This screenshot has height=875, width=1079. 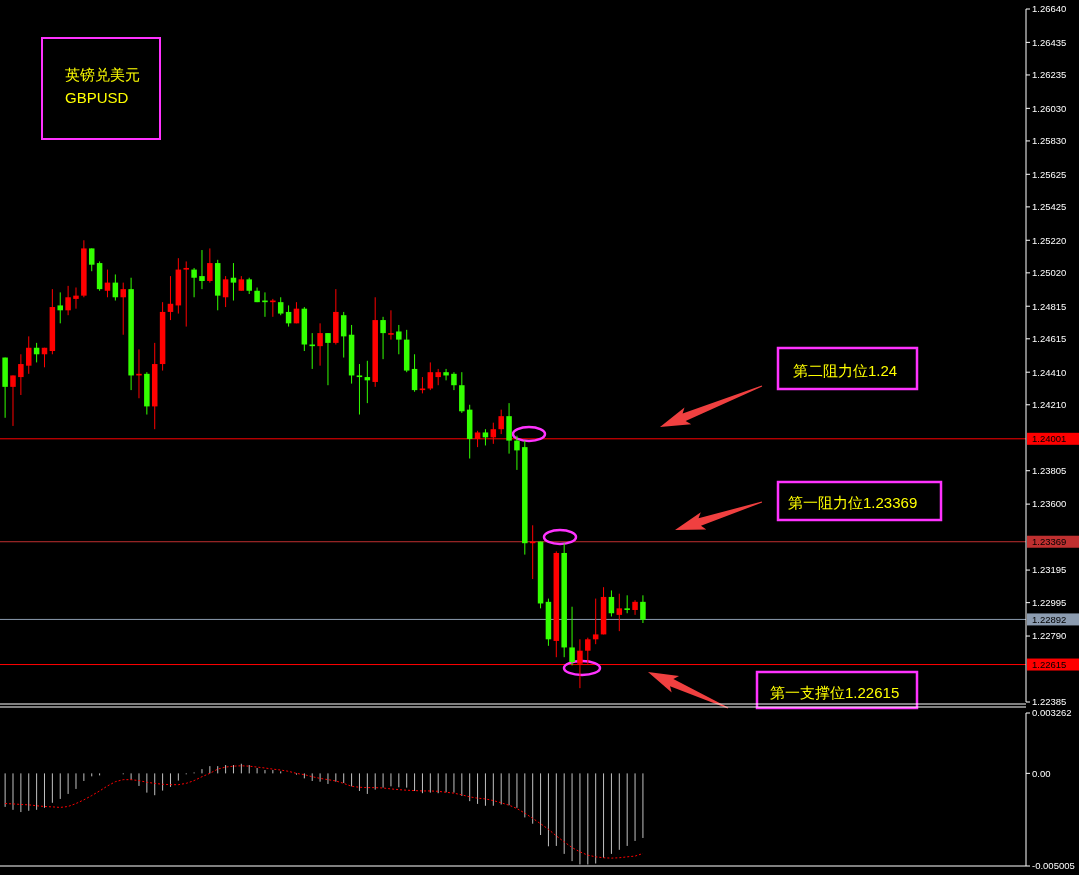 What do you see at coordinates (1049, 664) in the screenshot?
I see `ref-line-label: 1.22615` at bounding box center [1049, 664].